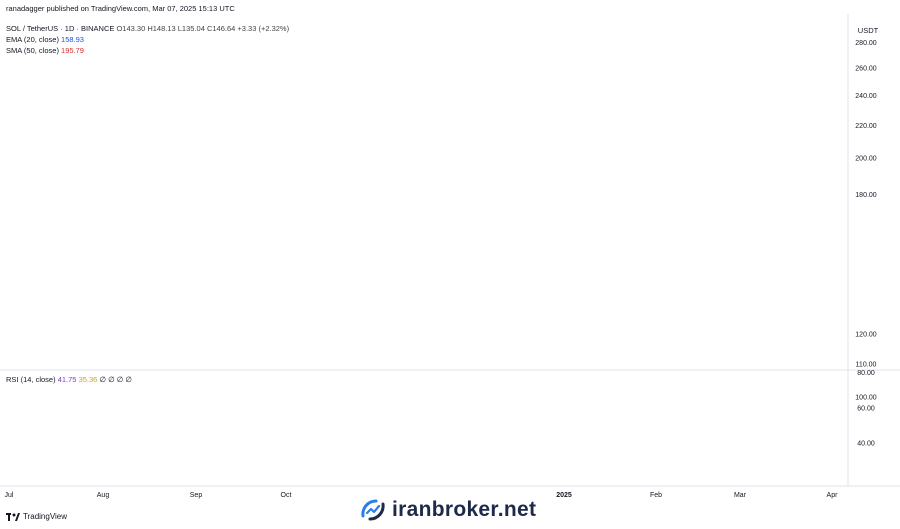  I want to click on rsi-tick-label: 80.00, so click(866, 373).